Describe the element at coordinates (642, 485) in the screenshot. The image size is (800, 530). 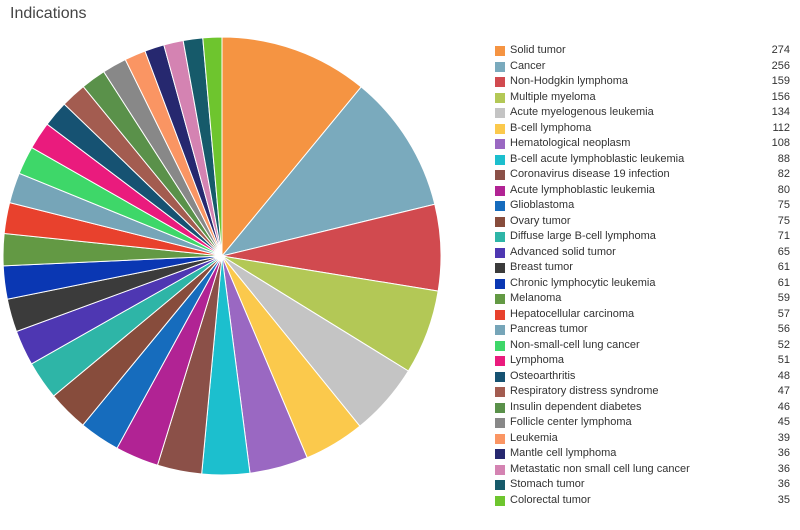
I see `legend-item: Stomach tumor 36` at that location.